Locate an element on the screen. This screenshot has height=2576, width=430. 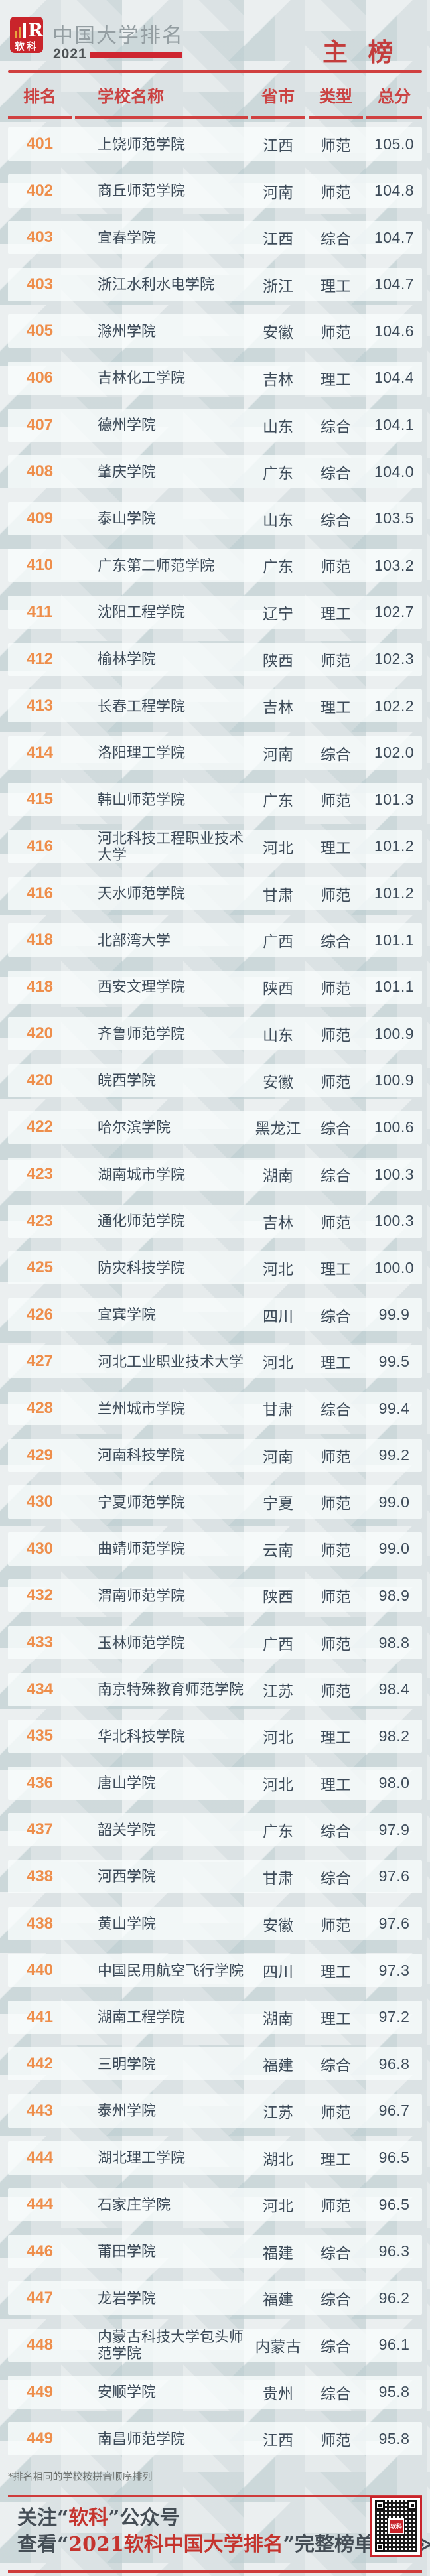
qr-code: 软科 is located at coordinates (396, 2526).